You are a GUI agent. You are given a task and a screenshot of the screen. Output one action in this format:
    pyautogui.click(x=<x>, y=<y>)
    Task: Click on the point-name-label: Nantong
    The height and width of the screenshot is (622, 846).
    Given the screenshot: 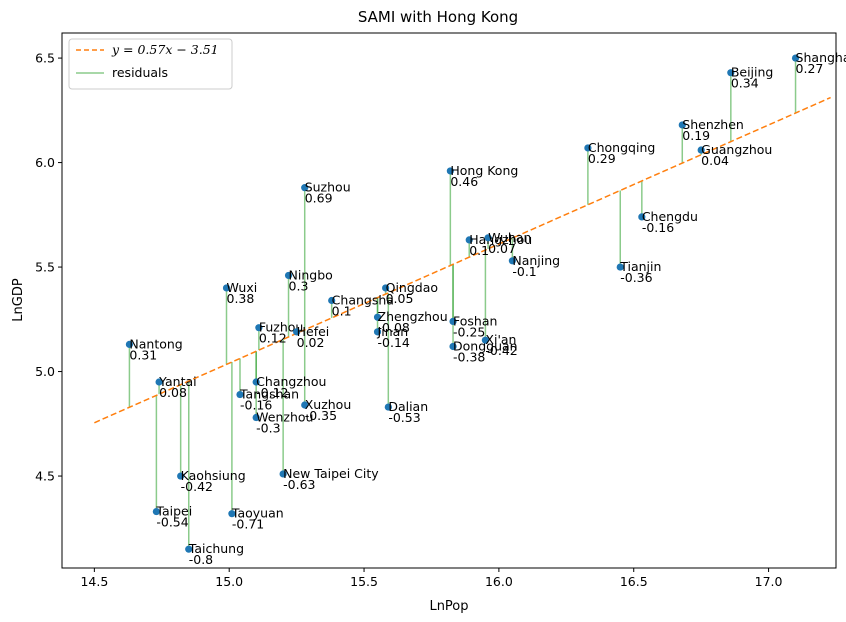 What is the action you would take?
    pyautogui.click(x=155, y=343)
    